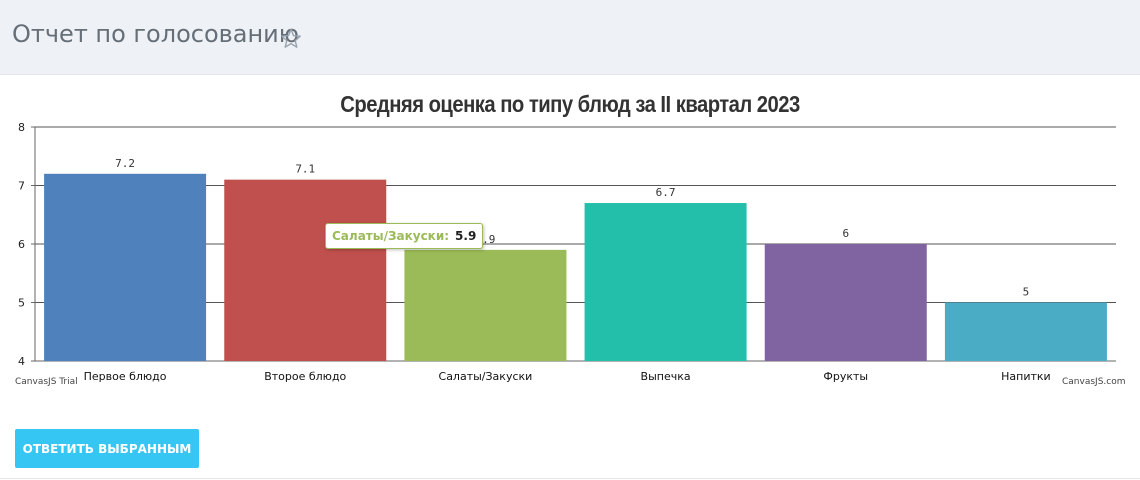 The image size is (1140, 480). Describe the element at coordinates (21, 186) in the screenshot. I see `y-tick-label: 7` at that location.